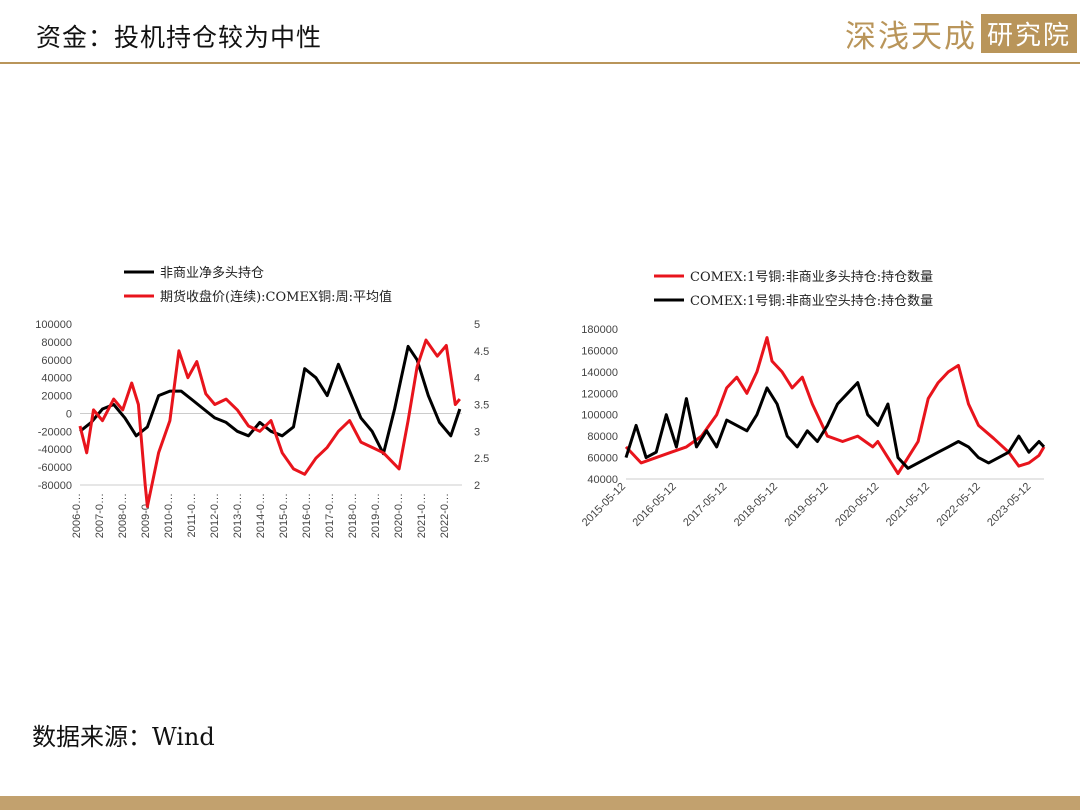 Image resolution: width=1080 pixels, height=810 pixels. I want to click on page-title: 资金：投机持仓较为中性, so click(179, 37).